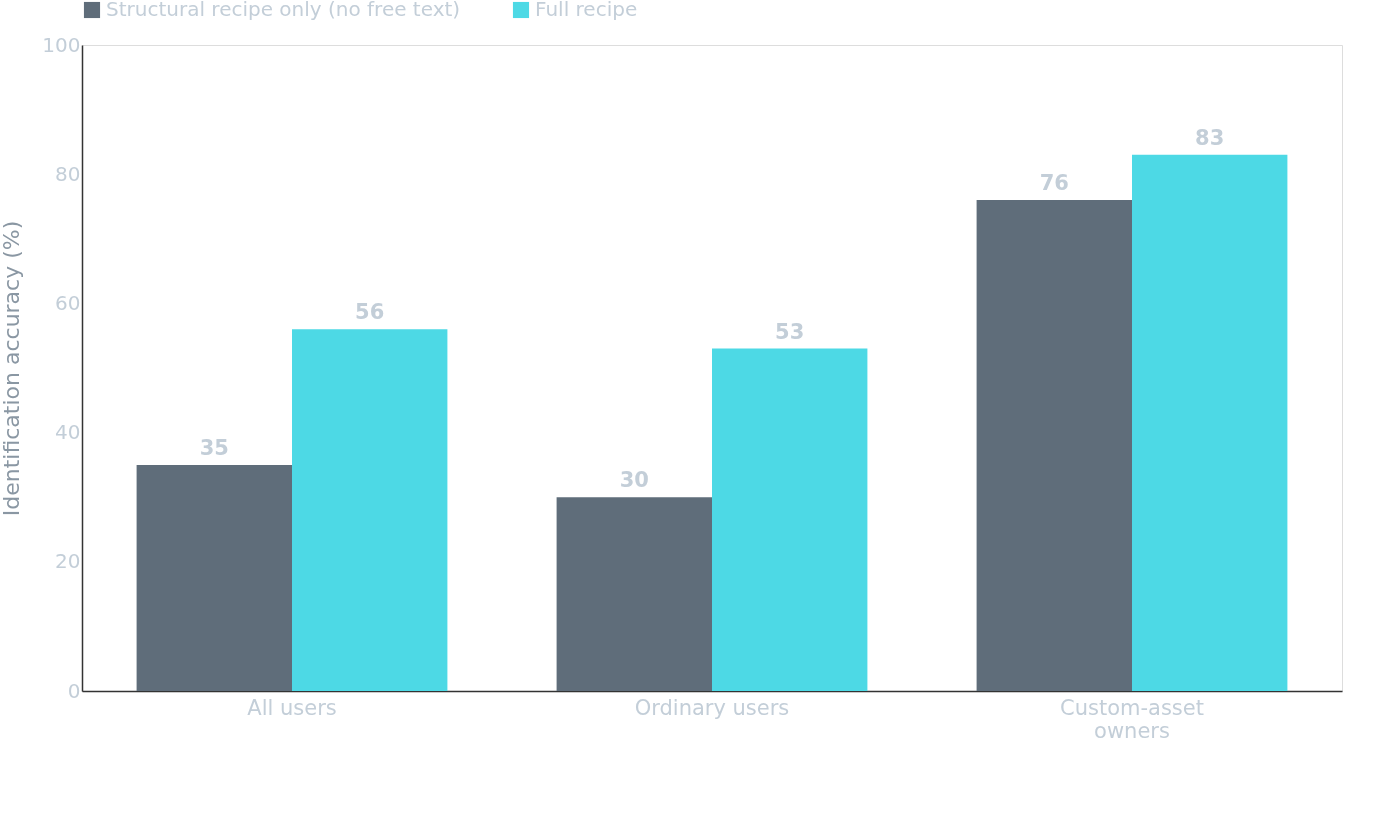 The height and width of the screenshot is (840, 1400). Describe the element at coordinates (68, 173) in the screenshot. I see `y-tick-label: 80` at that location.